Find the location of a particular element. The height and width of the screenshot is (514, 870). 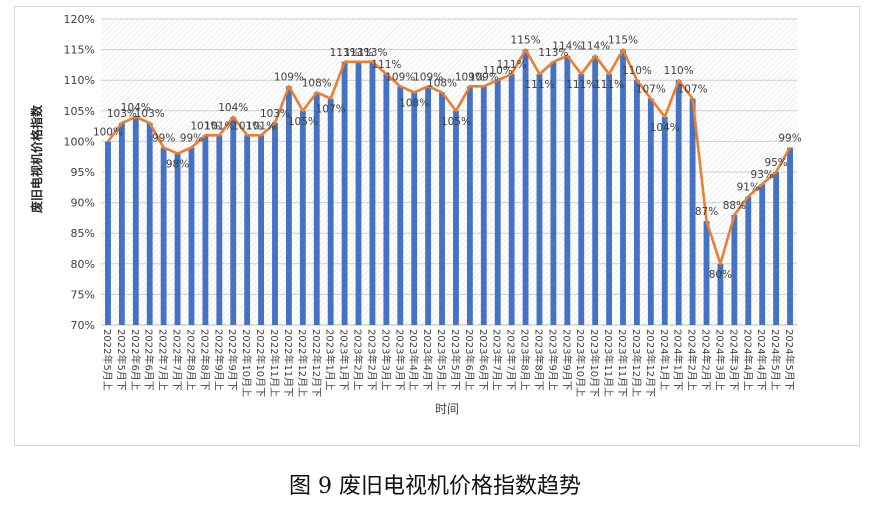

x-tick-label: 2023年12月下 is located at coordinates (650, 363).